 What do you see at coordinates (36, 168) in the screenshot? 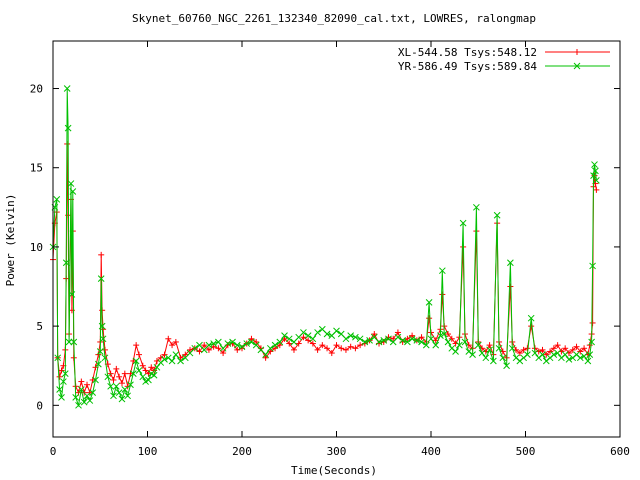
I see `y-tick-label: 15` at bounding box center [36, 168].